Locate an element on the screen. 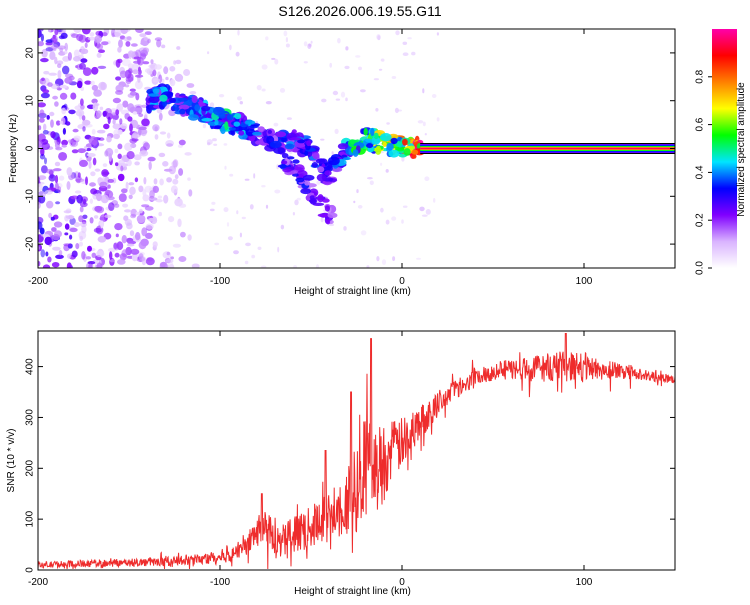 Image resolution: width=750 pixels, height=605 pixels. colorbar-tick-label: 0.8 is located at coordinates (700, 76).